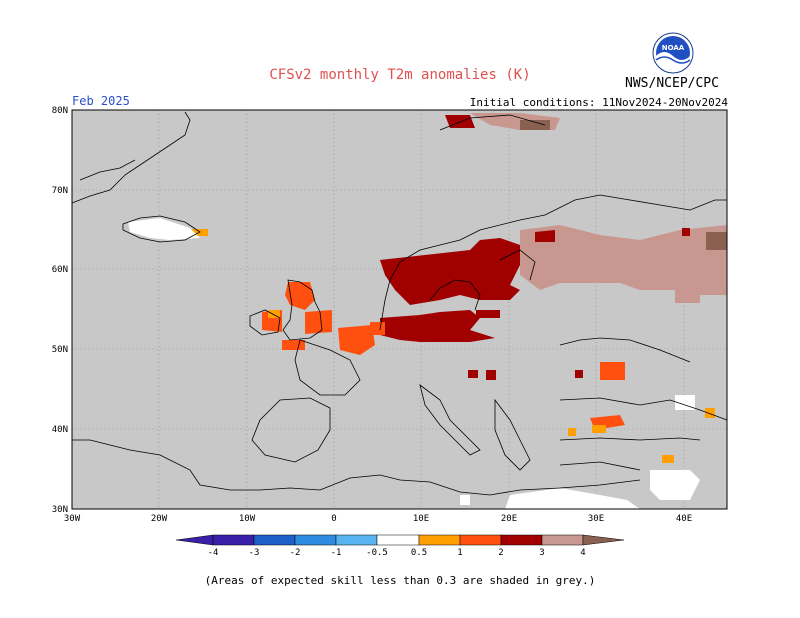 The image size is (800, 618). Describe the element at coordinates (159, 519) in the screenshot. I see `lon-label: 20W` at that location.